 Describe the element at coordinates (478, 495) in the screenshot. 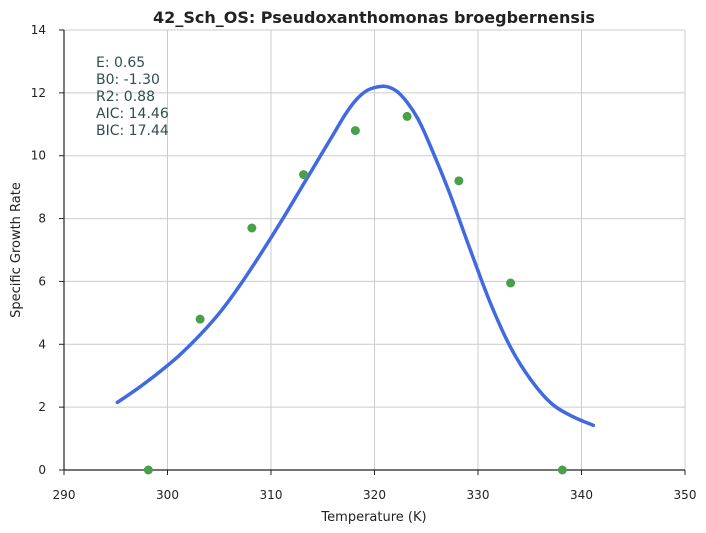

I see `x-tick-label: 330` at that location.